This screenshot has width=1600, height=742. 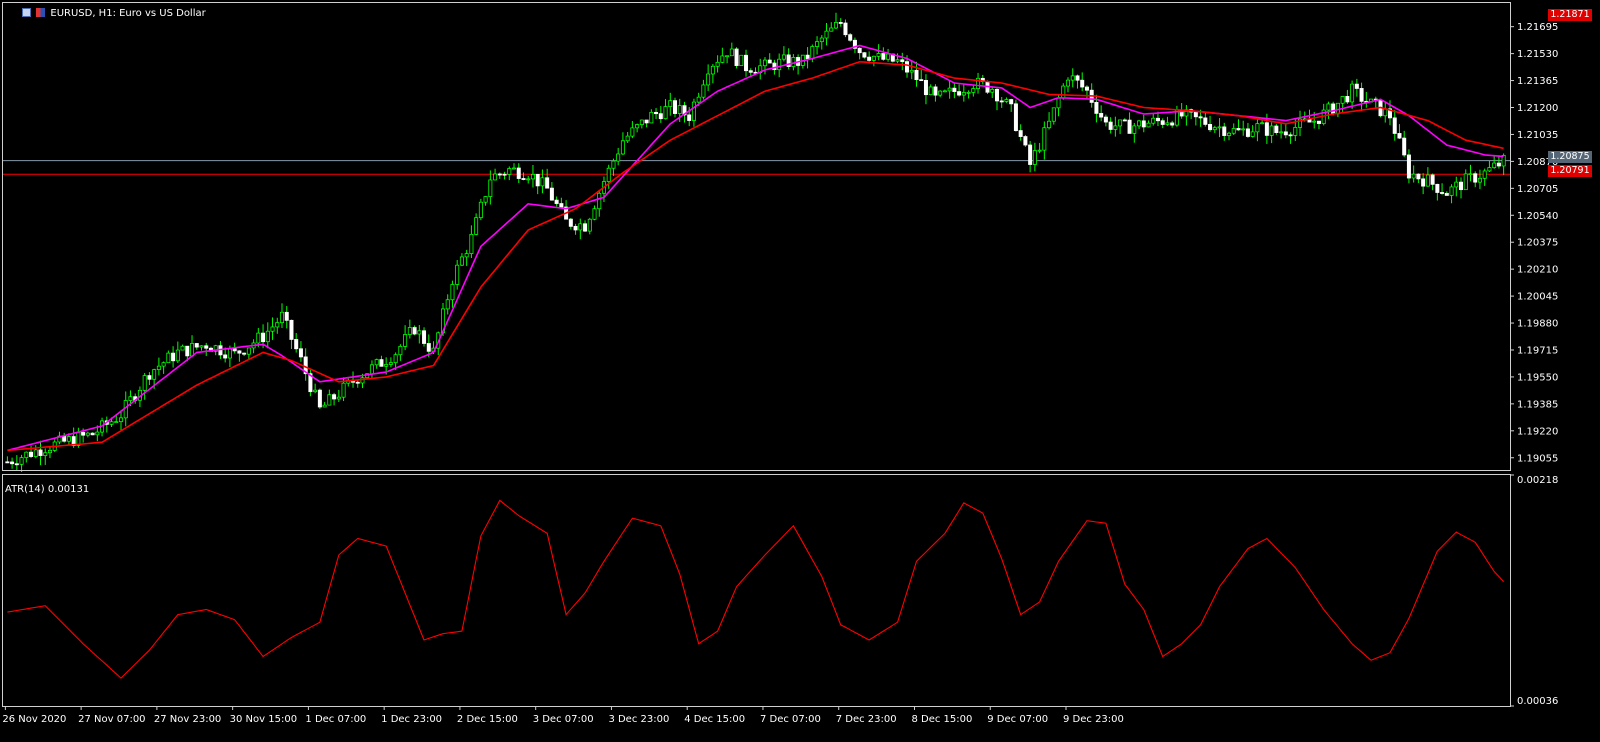 I want to click on x-tick-label: 27 Nov 07:00, so click(x=111, y=719).